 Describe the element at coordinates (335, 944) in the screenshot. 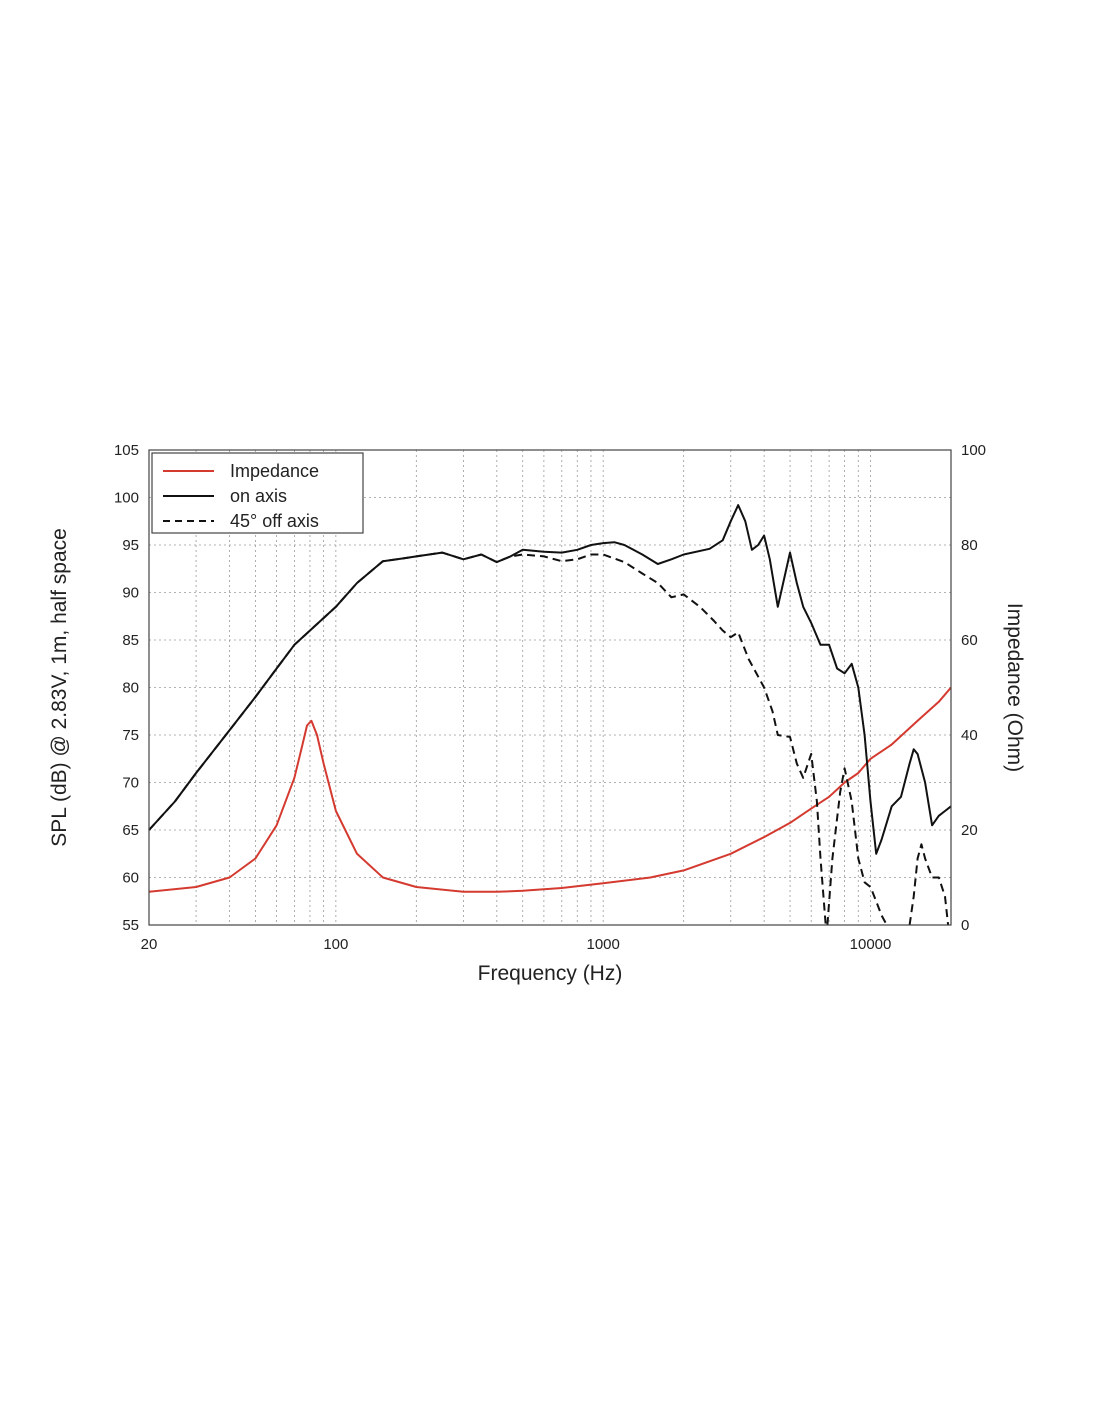

I see `x-tick-label: 100` at that location.